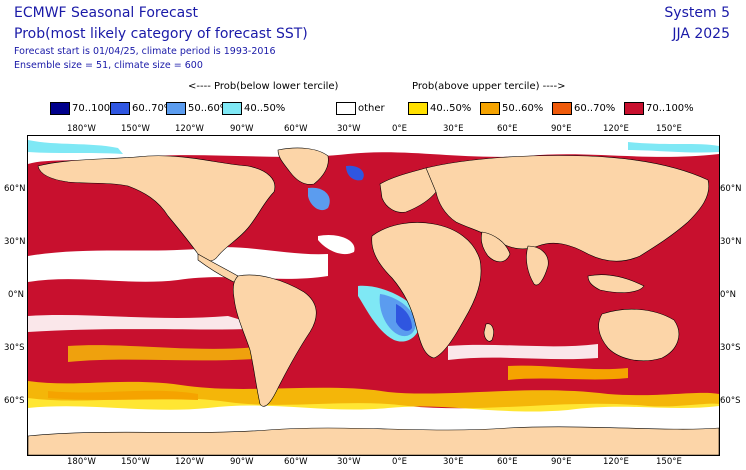  What do you see at coordinates (373, 396) in the screenshot?
I see `southern-warm-band` at bounding box center [373, 396].